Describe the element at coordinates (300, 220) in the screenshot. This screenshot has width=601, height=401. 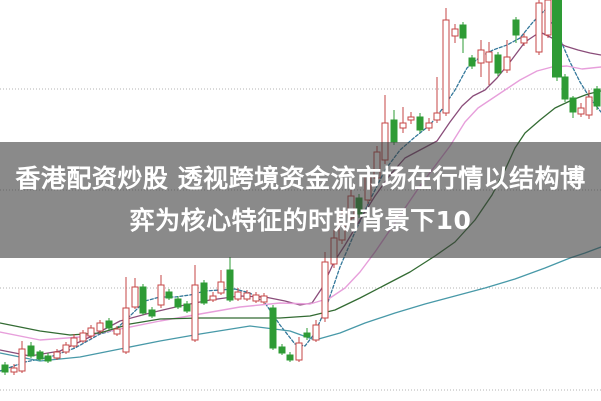
I see `headline-line-2: 弈为核心特征的时期背景下10` at that location.